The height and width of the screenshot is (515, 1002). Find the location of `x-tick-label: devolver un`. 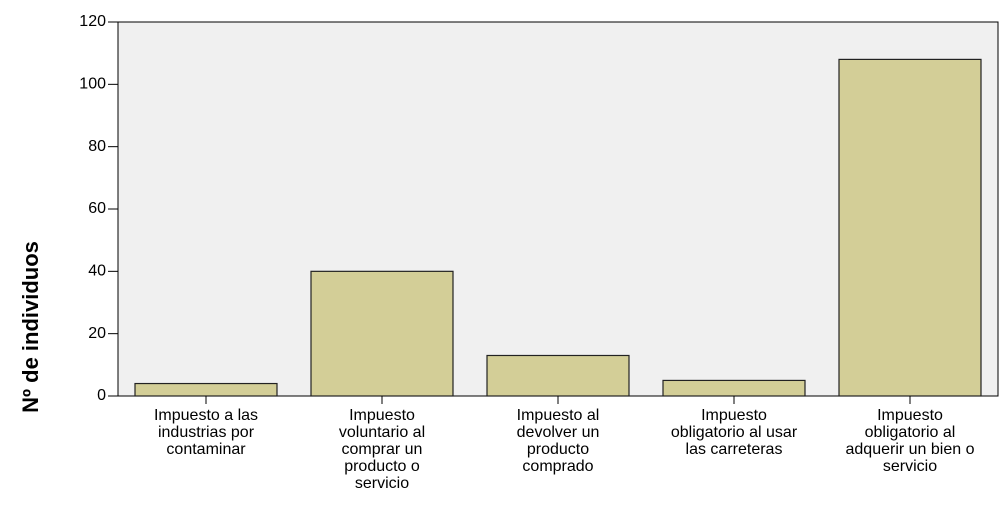

x-tick-label: devolver un is located at coordinates (558, 432).